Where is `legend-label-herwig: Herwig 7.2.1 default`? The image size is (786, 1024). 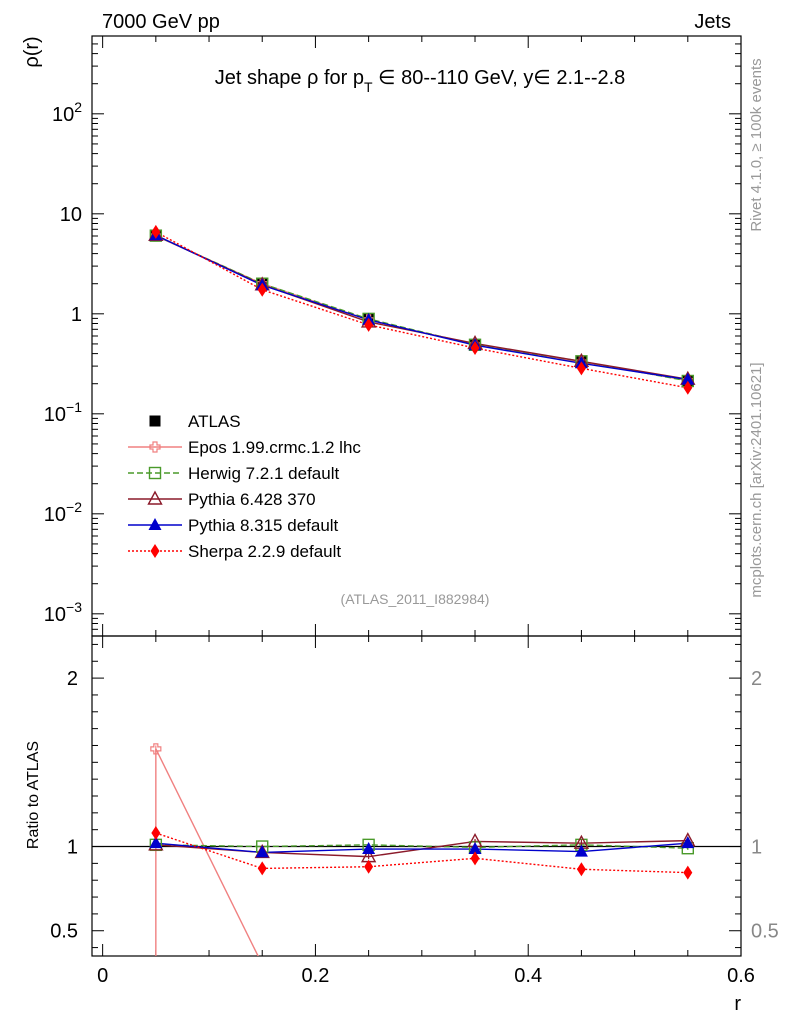 legend-label-herwig: Herwig 7.2.1 default is located at coordinates (263, 473).